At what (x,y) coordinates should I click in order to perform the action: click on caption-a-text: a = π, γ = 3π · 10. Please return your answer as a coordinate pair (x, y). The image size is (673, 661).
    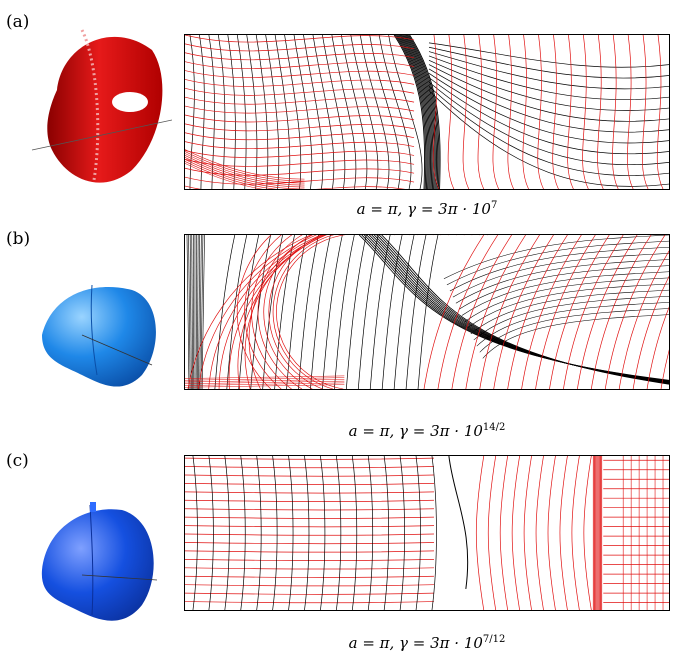
    Looking at the image, I should click on (423, 209).